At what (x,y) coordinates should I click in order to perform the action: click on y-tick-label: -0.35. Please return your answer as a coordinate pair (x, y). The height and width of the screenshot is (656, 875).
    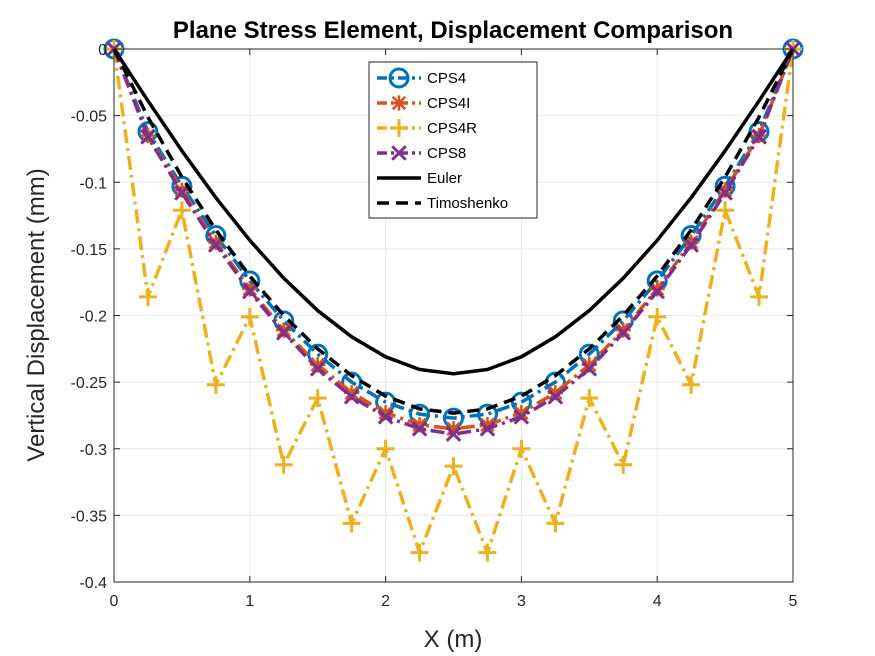
    Looking at the image, I should click on (89, 516).